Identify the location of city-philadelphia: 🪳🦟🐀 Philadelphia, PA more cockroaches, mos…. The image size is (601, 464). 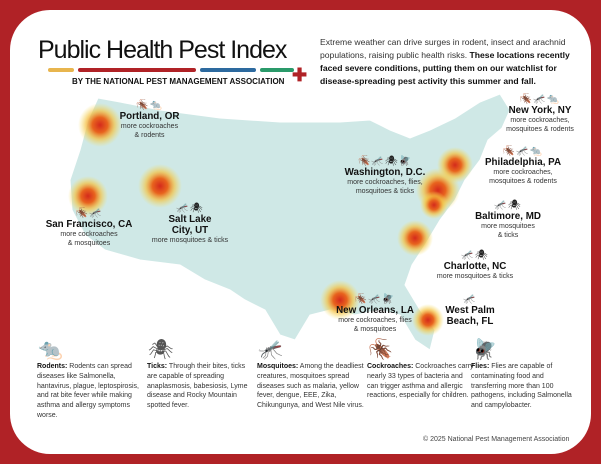
(523, 166).